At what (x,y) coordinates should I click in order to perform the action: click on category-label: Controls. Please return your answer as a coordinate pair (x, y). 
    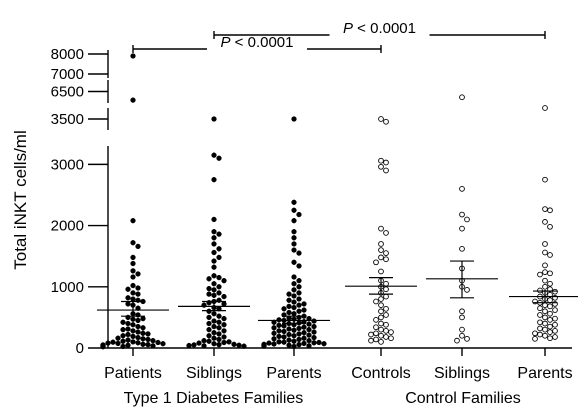
    Looking at the image, I should click on (381, 373).